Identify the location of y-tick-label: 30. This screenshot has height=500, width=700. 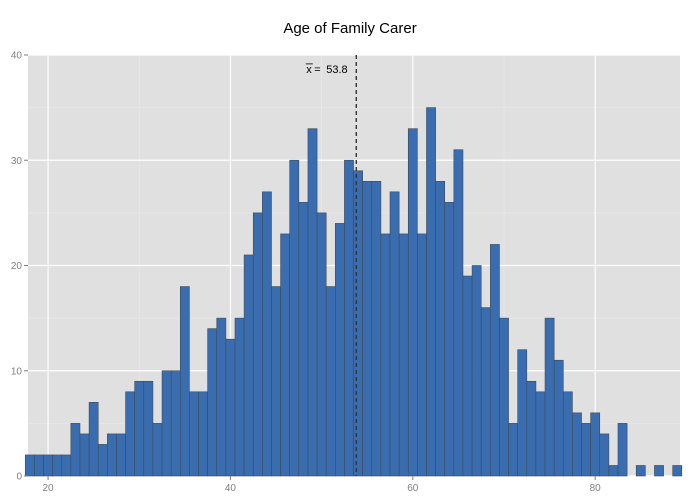
(17, 161).